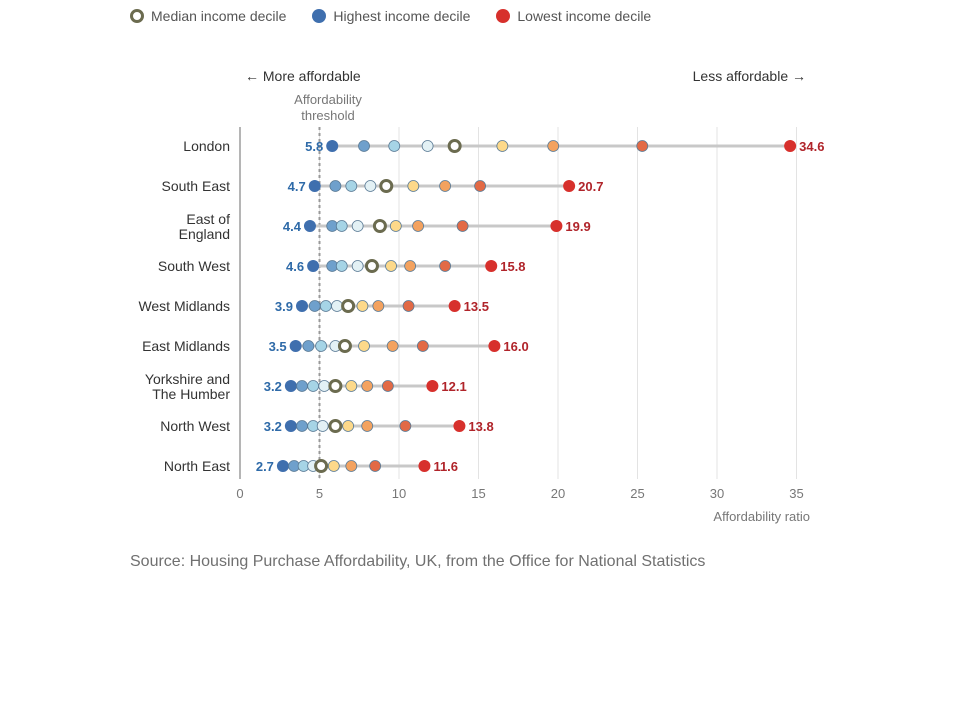 The height and width of the screenshot is (720, 960). What do you see at coordinates (453, 386) in the screenshot?
I see `lowest-decile-value-label: 12.1` at bounding box center [453, 386].